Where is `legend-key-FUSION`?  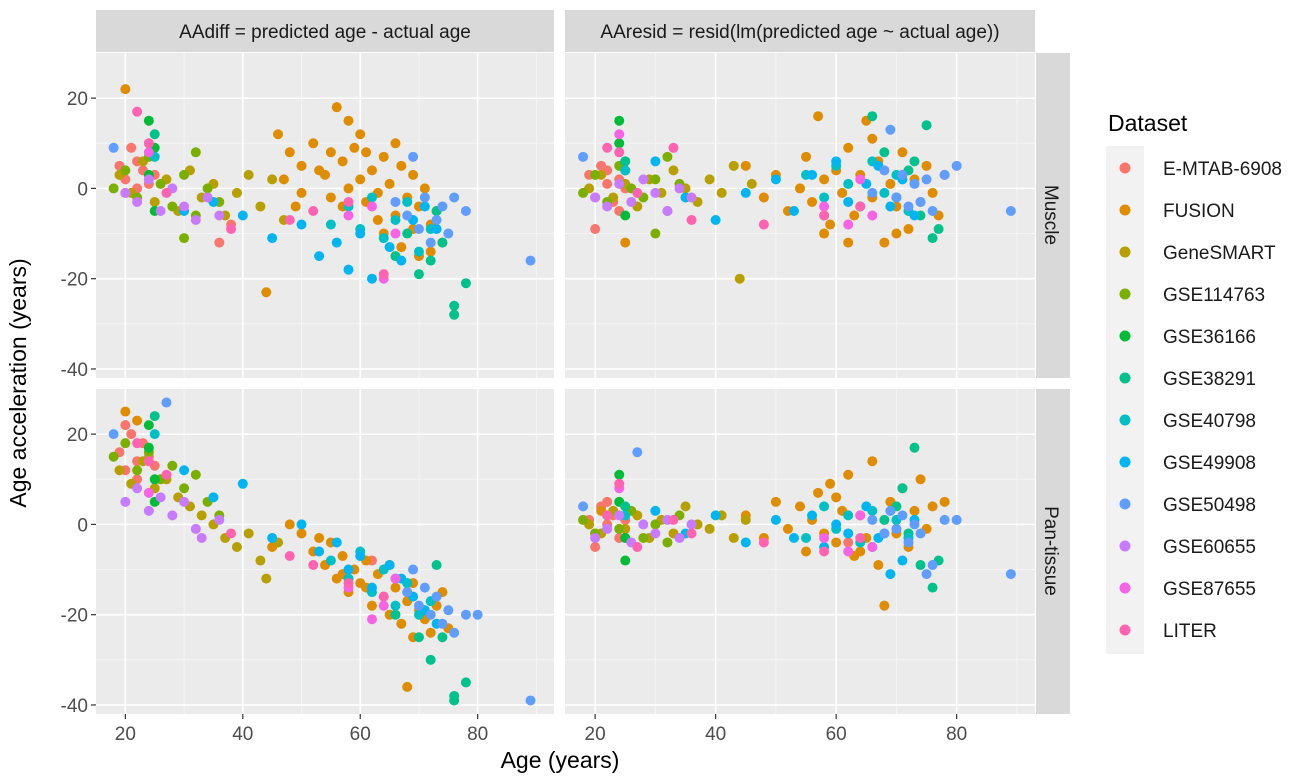
legend-key-FUSION is located at coordinates (1125, 210).